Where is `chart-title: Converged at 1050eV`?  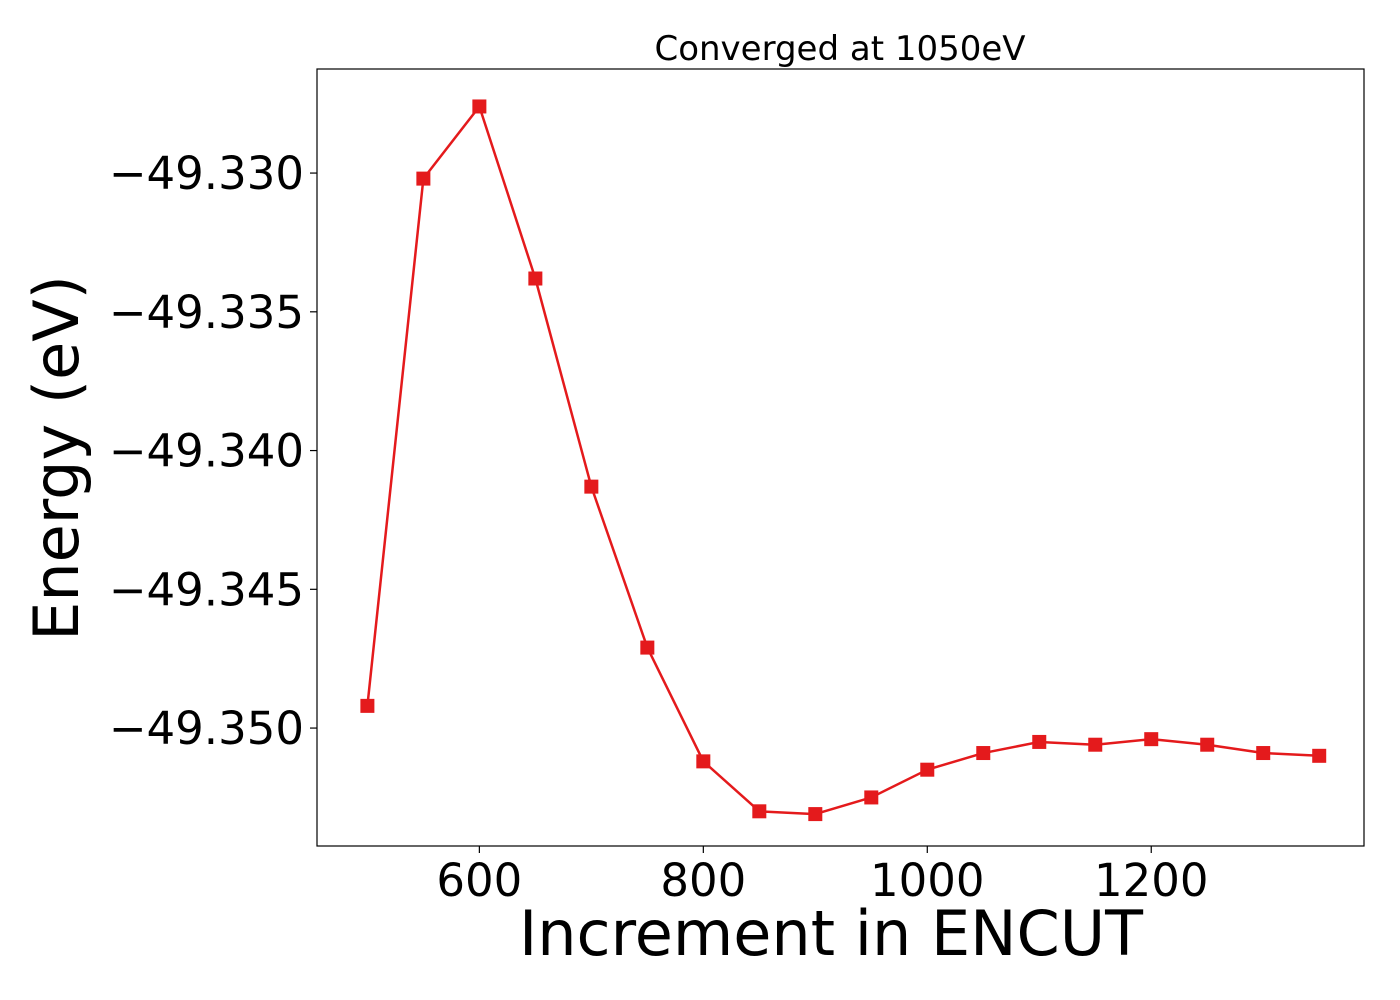 chart-title: Converged at 1050eV is located at coordinates (839, 49).